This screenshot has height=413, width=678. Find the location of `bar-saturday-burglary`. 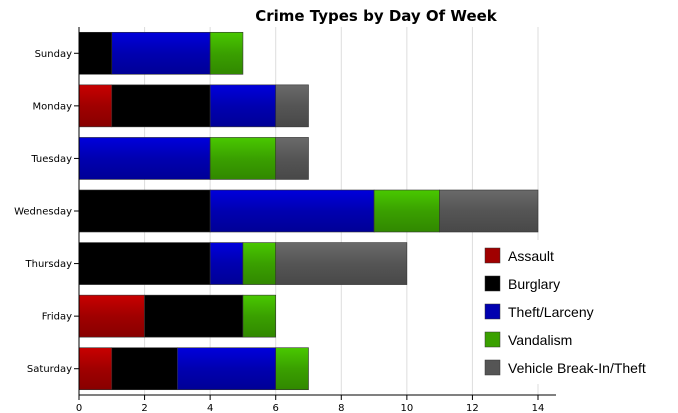

bar-saturday-burglary is located at coordinates (144, 369).